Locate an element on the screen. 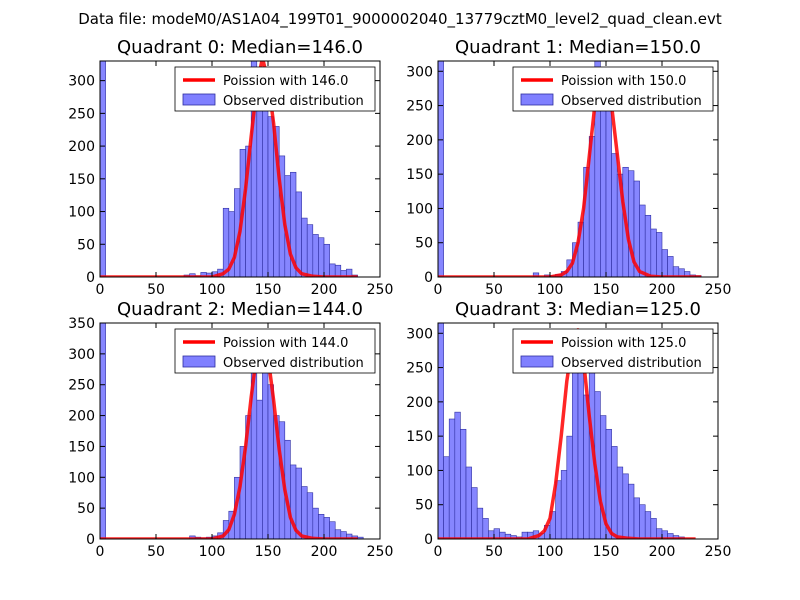  plot-area is located at coordinates (232, 431).